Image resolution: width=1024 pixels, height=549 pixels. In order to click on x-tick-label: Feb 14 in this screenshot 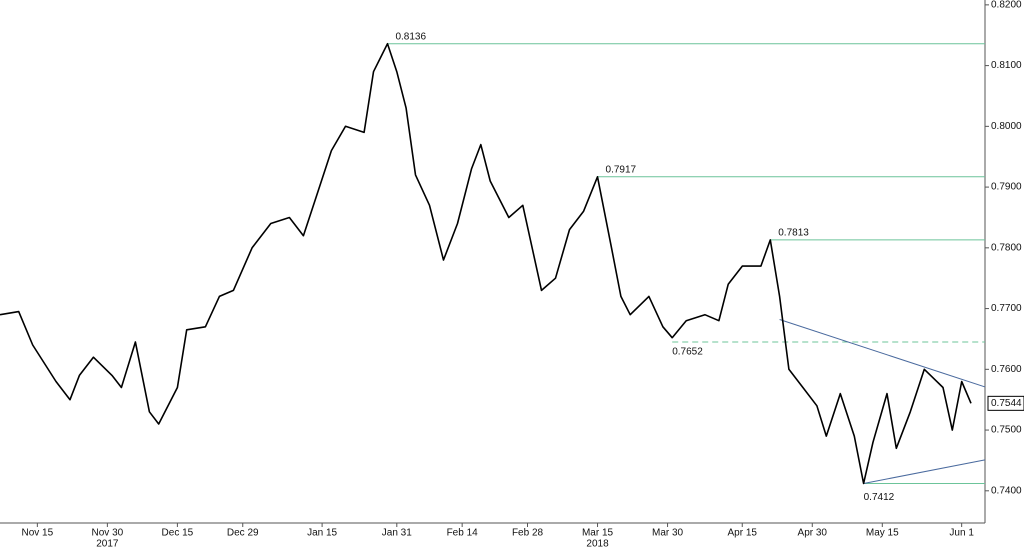, I will do `click(463, 533)`.